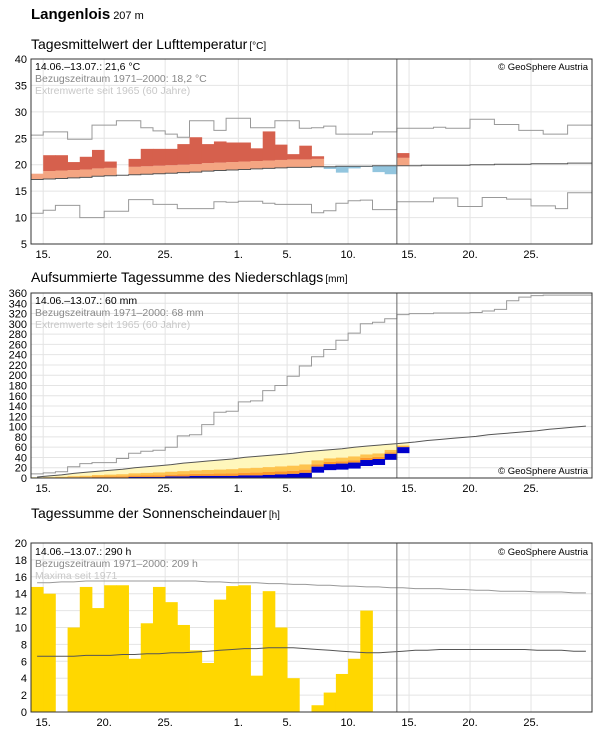 This screenshot has width=596, height=729. What do you see at coordinates (18, 304) in the screenshot?
I see `precip-ytick-label: 340` at bounding box center [18, 304].